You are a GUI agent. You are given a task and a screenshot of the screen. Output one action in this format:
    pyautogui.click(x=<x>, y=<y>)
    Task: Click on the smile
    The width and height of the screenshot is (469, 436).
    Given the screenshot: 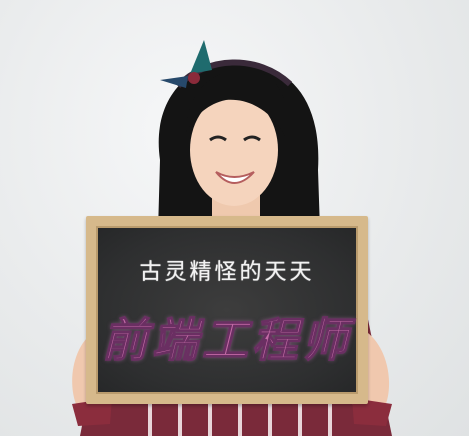 What is the action you would take?
    pyautogui.click(x=235, y=177)
    